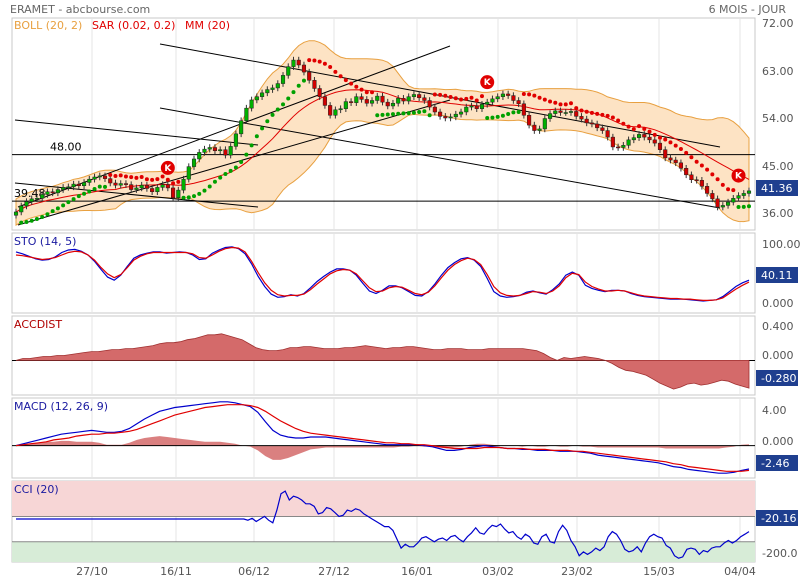 The image size is (800, 580). I want to click on last-value-tags: 41.36 40.11 -0.280 -2.46 -20.16, so click(777, 353).